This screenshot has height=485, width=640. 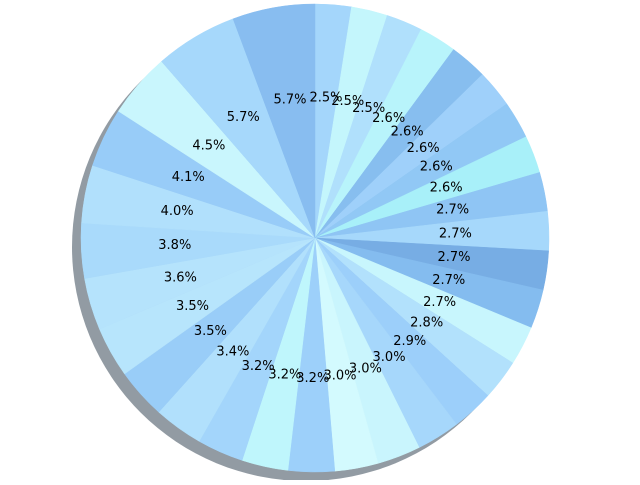 What do you see at coordinates (174, 245) in the screenshot?
I see `pie-slice-label-26: 3.8%` at bounding box center [174, 245].